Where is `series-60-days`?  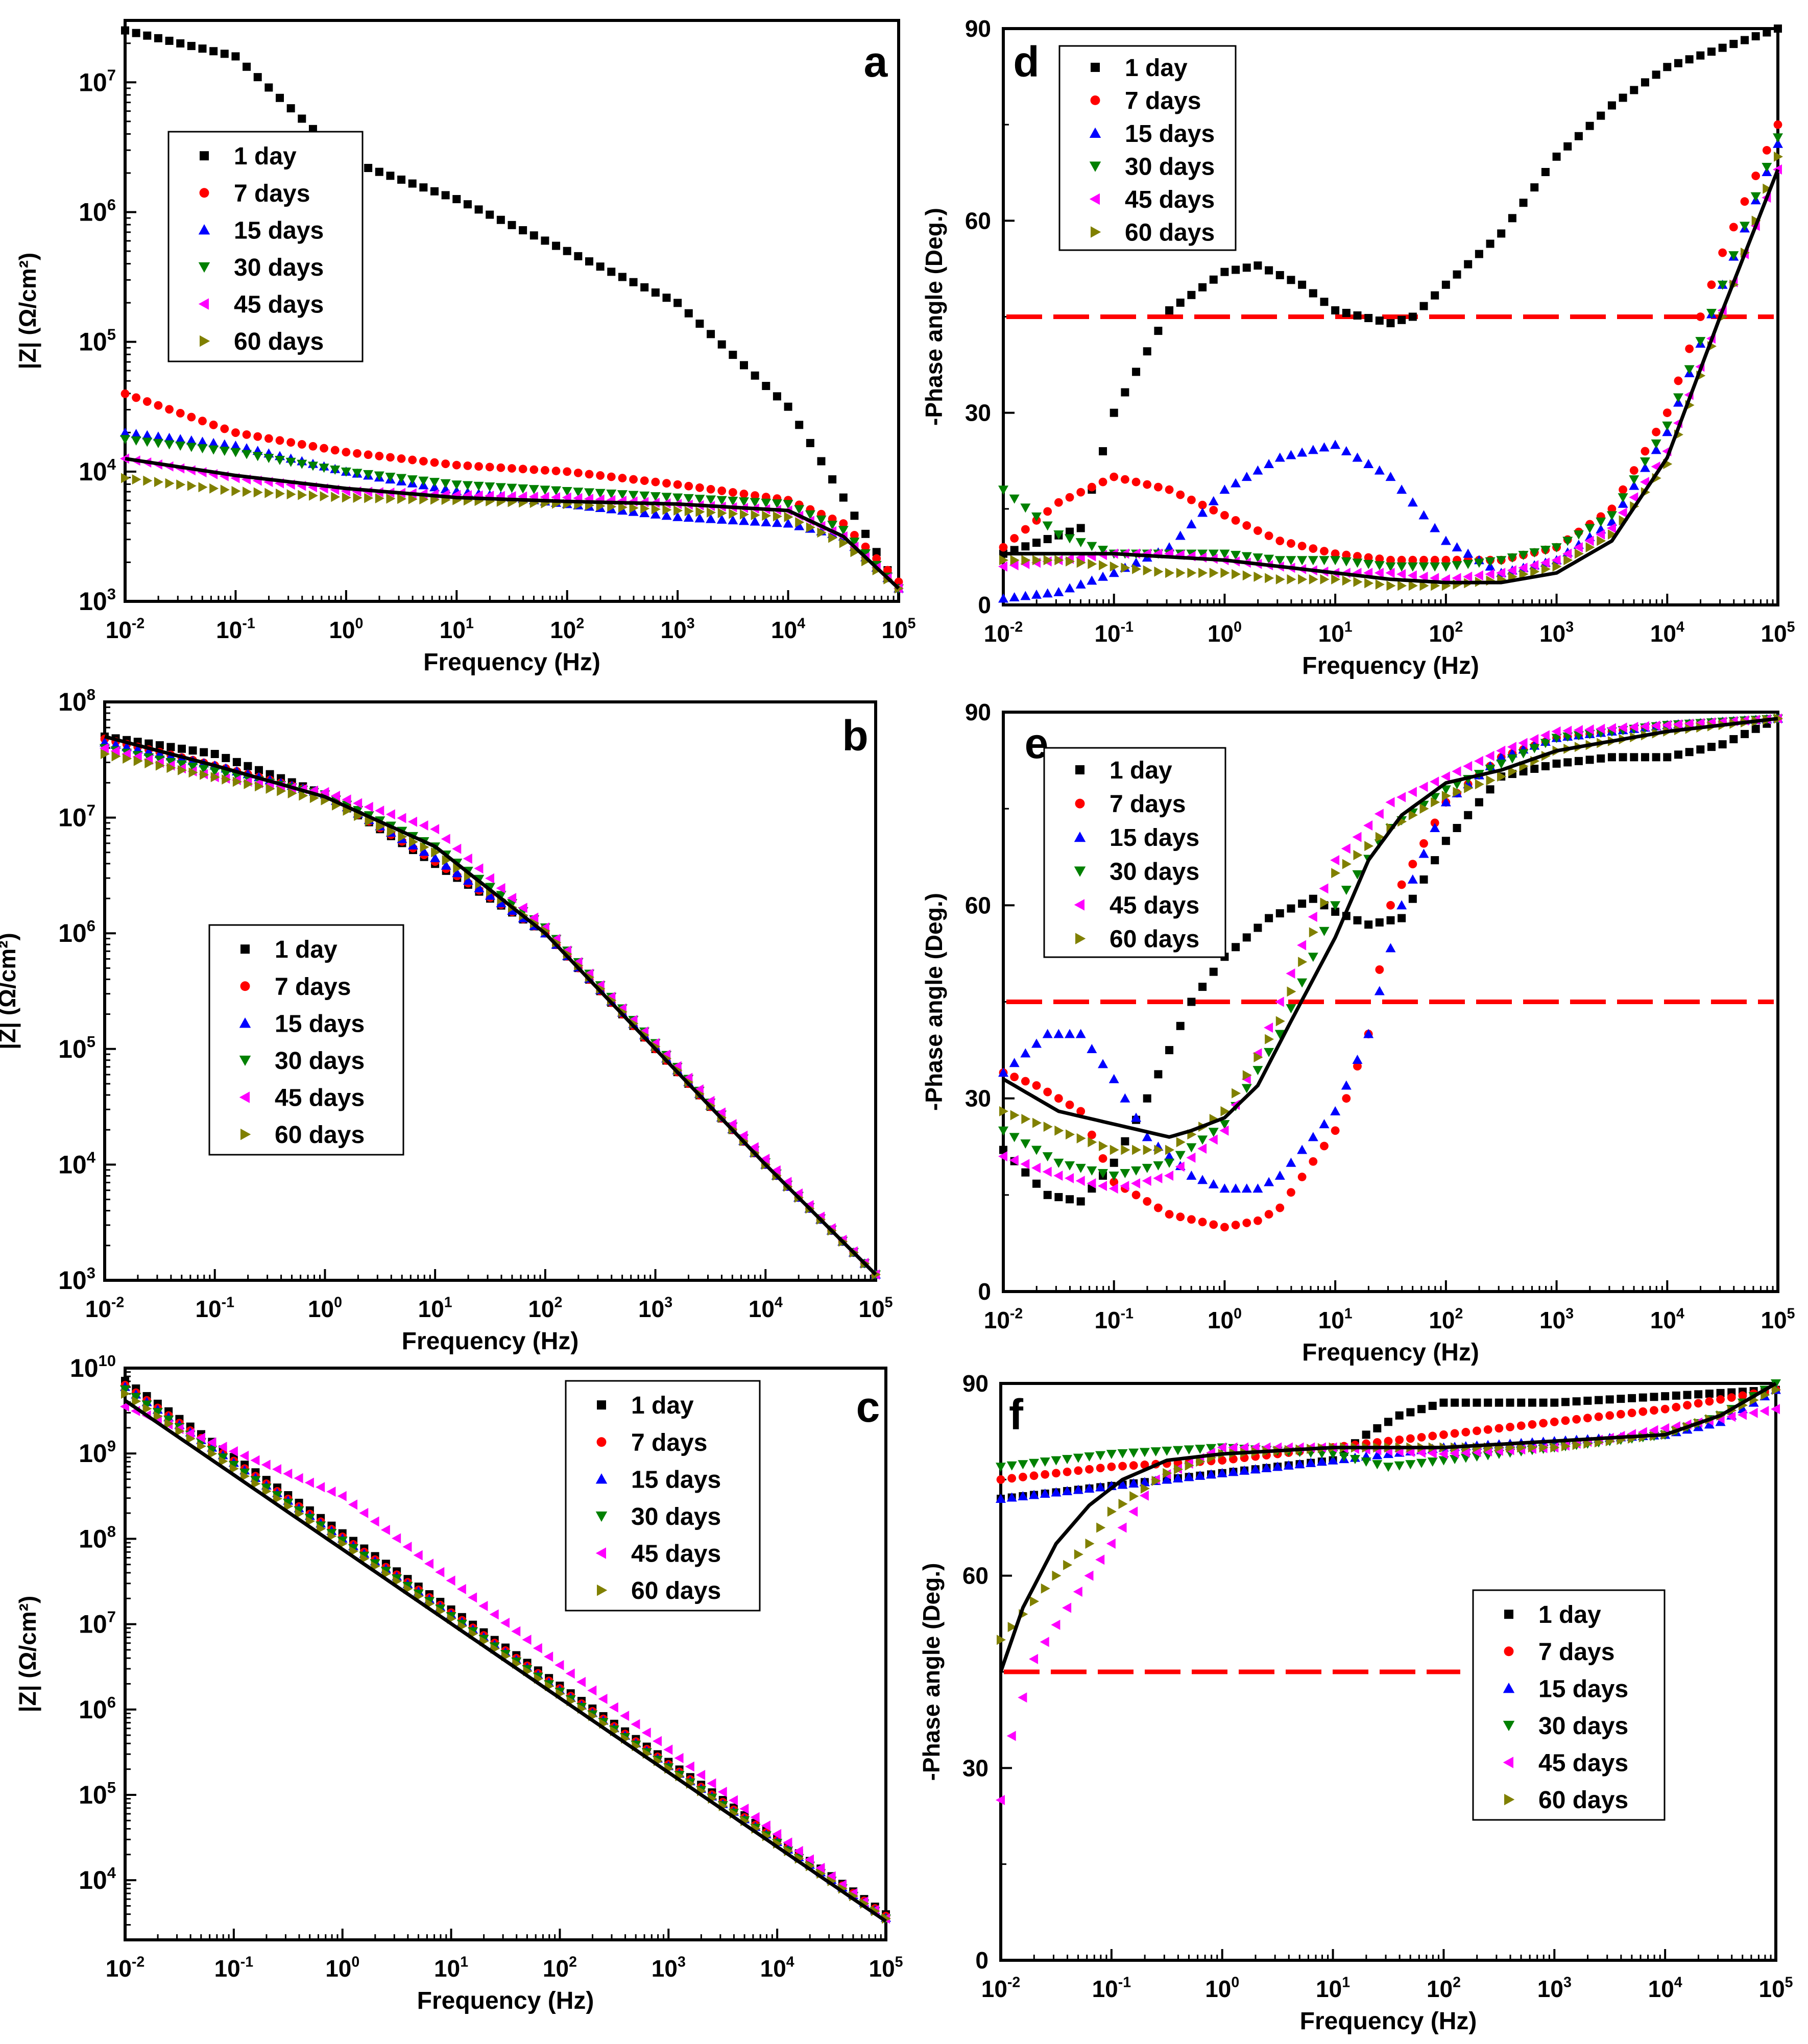
series-60-days is located at coordinates (506, 1657).